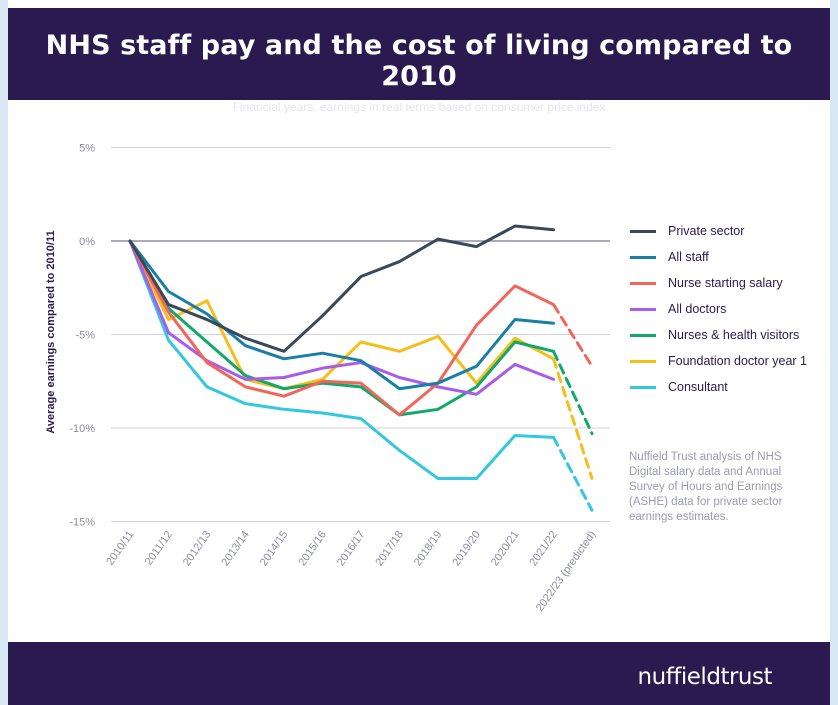 This screenshot has width=838, height=705. I want to click on y-tick-label: 0%, so click(87, 242).